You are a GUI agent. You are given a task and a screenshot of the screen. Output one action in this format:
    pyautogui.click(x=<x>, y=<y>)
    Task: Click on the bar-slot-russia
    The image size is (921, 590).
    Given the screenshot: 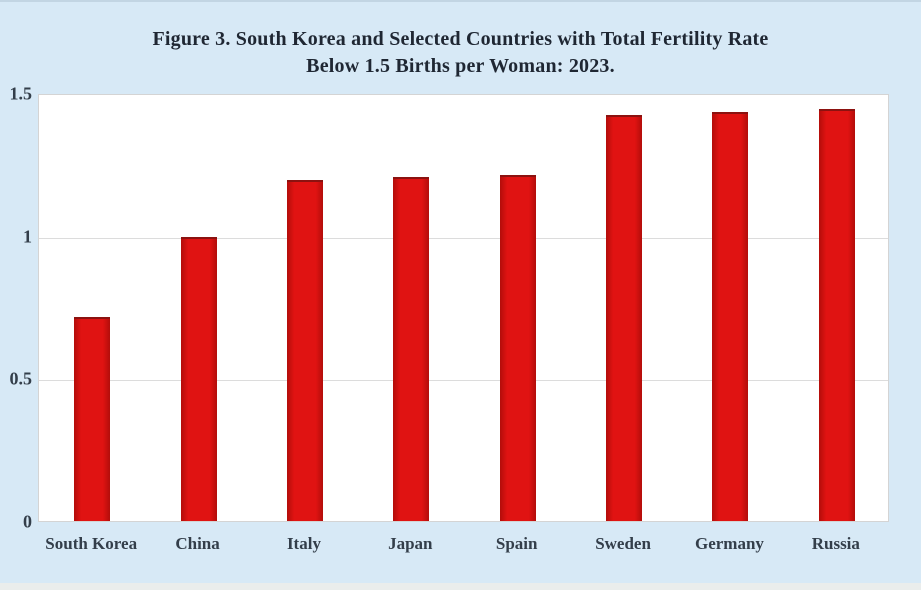 What is the action you would take?
    pyautogui.click(x=837, y=308)
    